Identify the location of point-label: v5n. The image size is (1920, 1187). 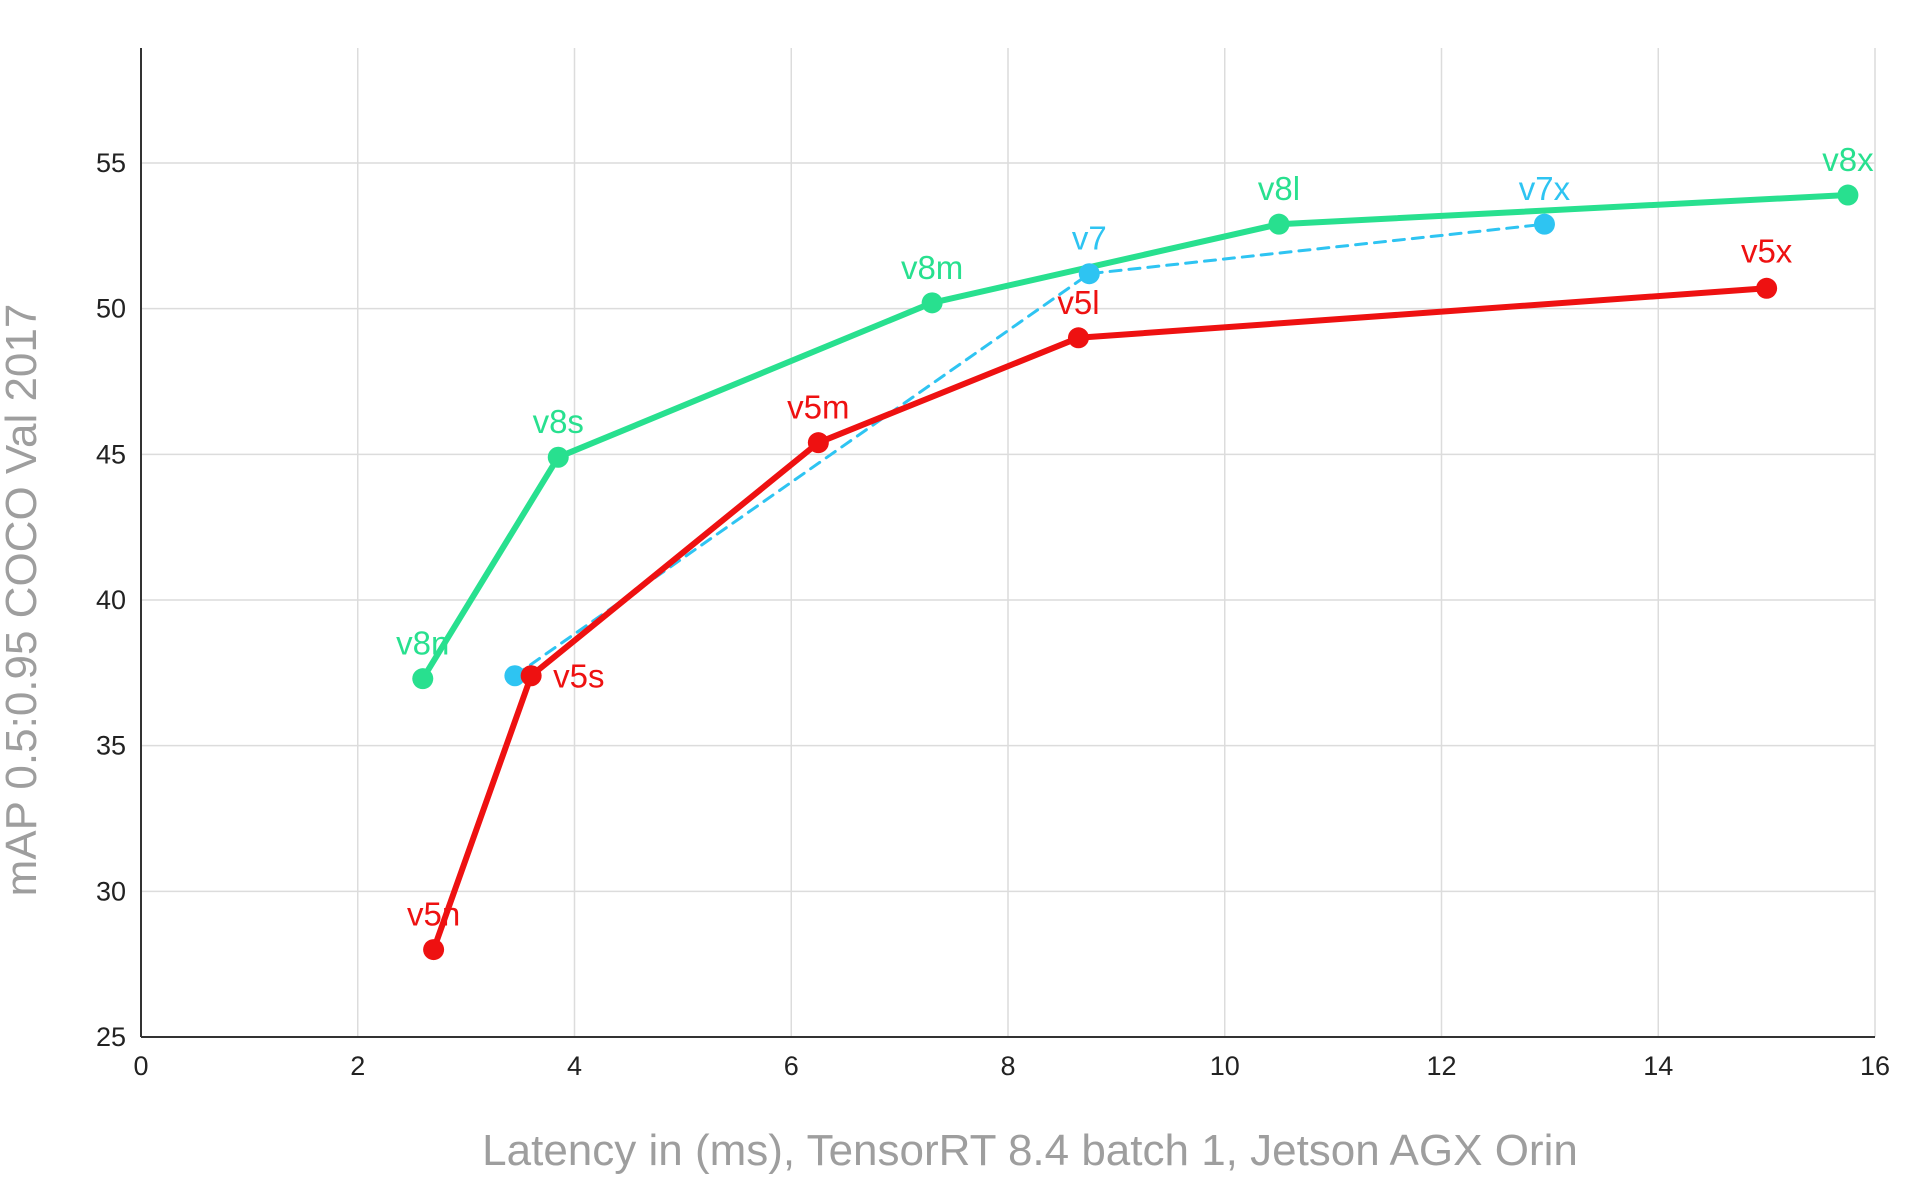
(433, 914).